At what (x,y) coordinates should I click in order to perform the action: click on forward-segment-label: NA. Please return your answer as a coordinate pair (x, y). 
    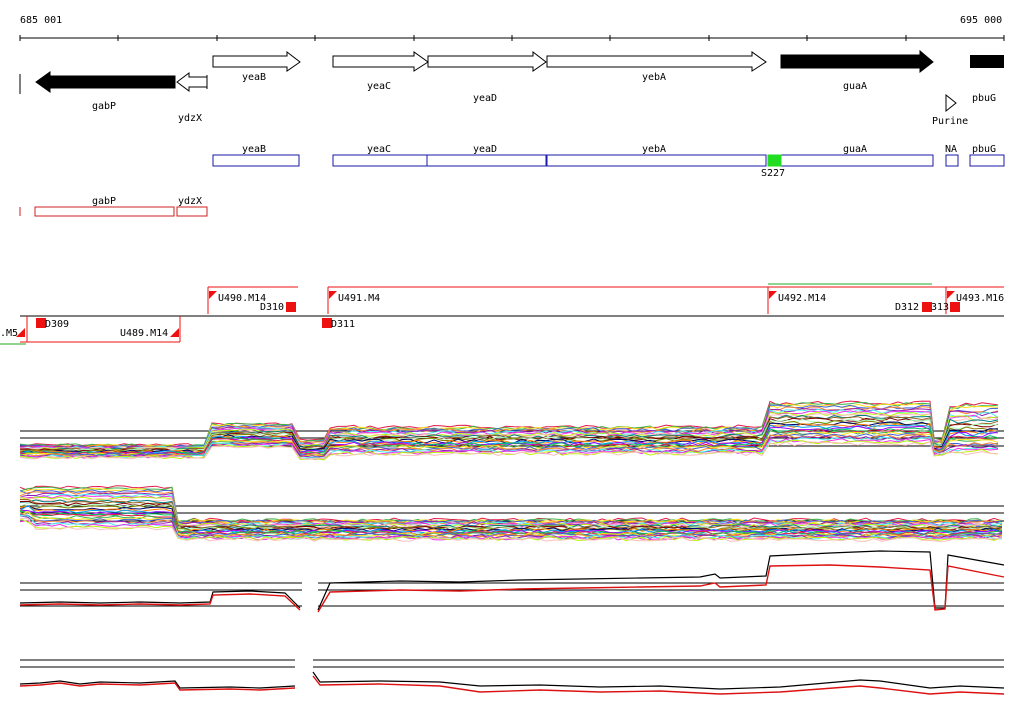
    Looking at the image, I should click on (951, 149).